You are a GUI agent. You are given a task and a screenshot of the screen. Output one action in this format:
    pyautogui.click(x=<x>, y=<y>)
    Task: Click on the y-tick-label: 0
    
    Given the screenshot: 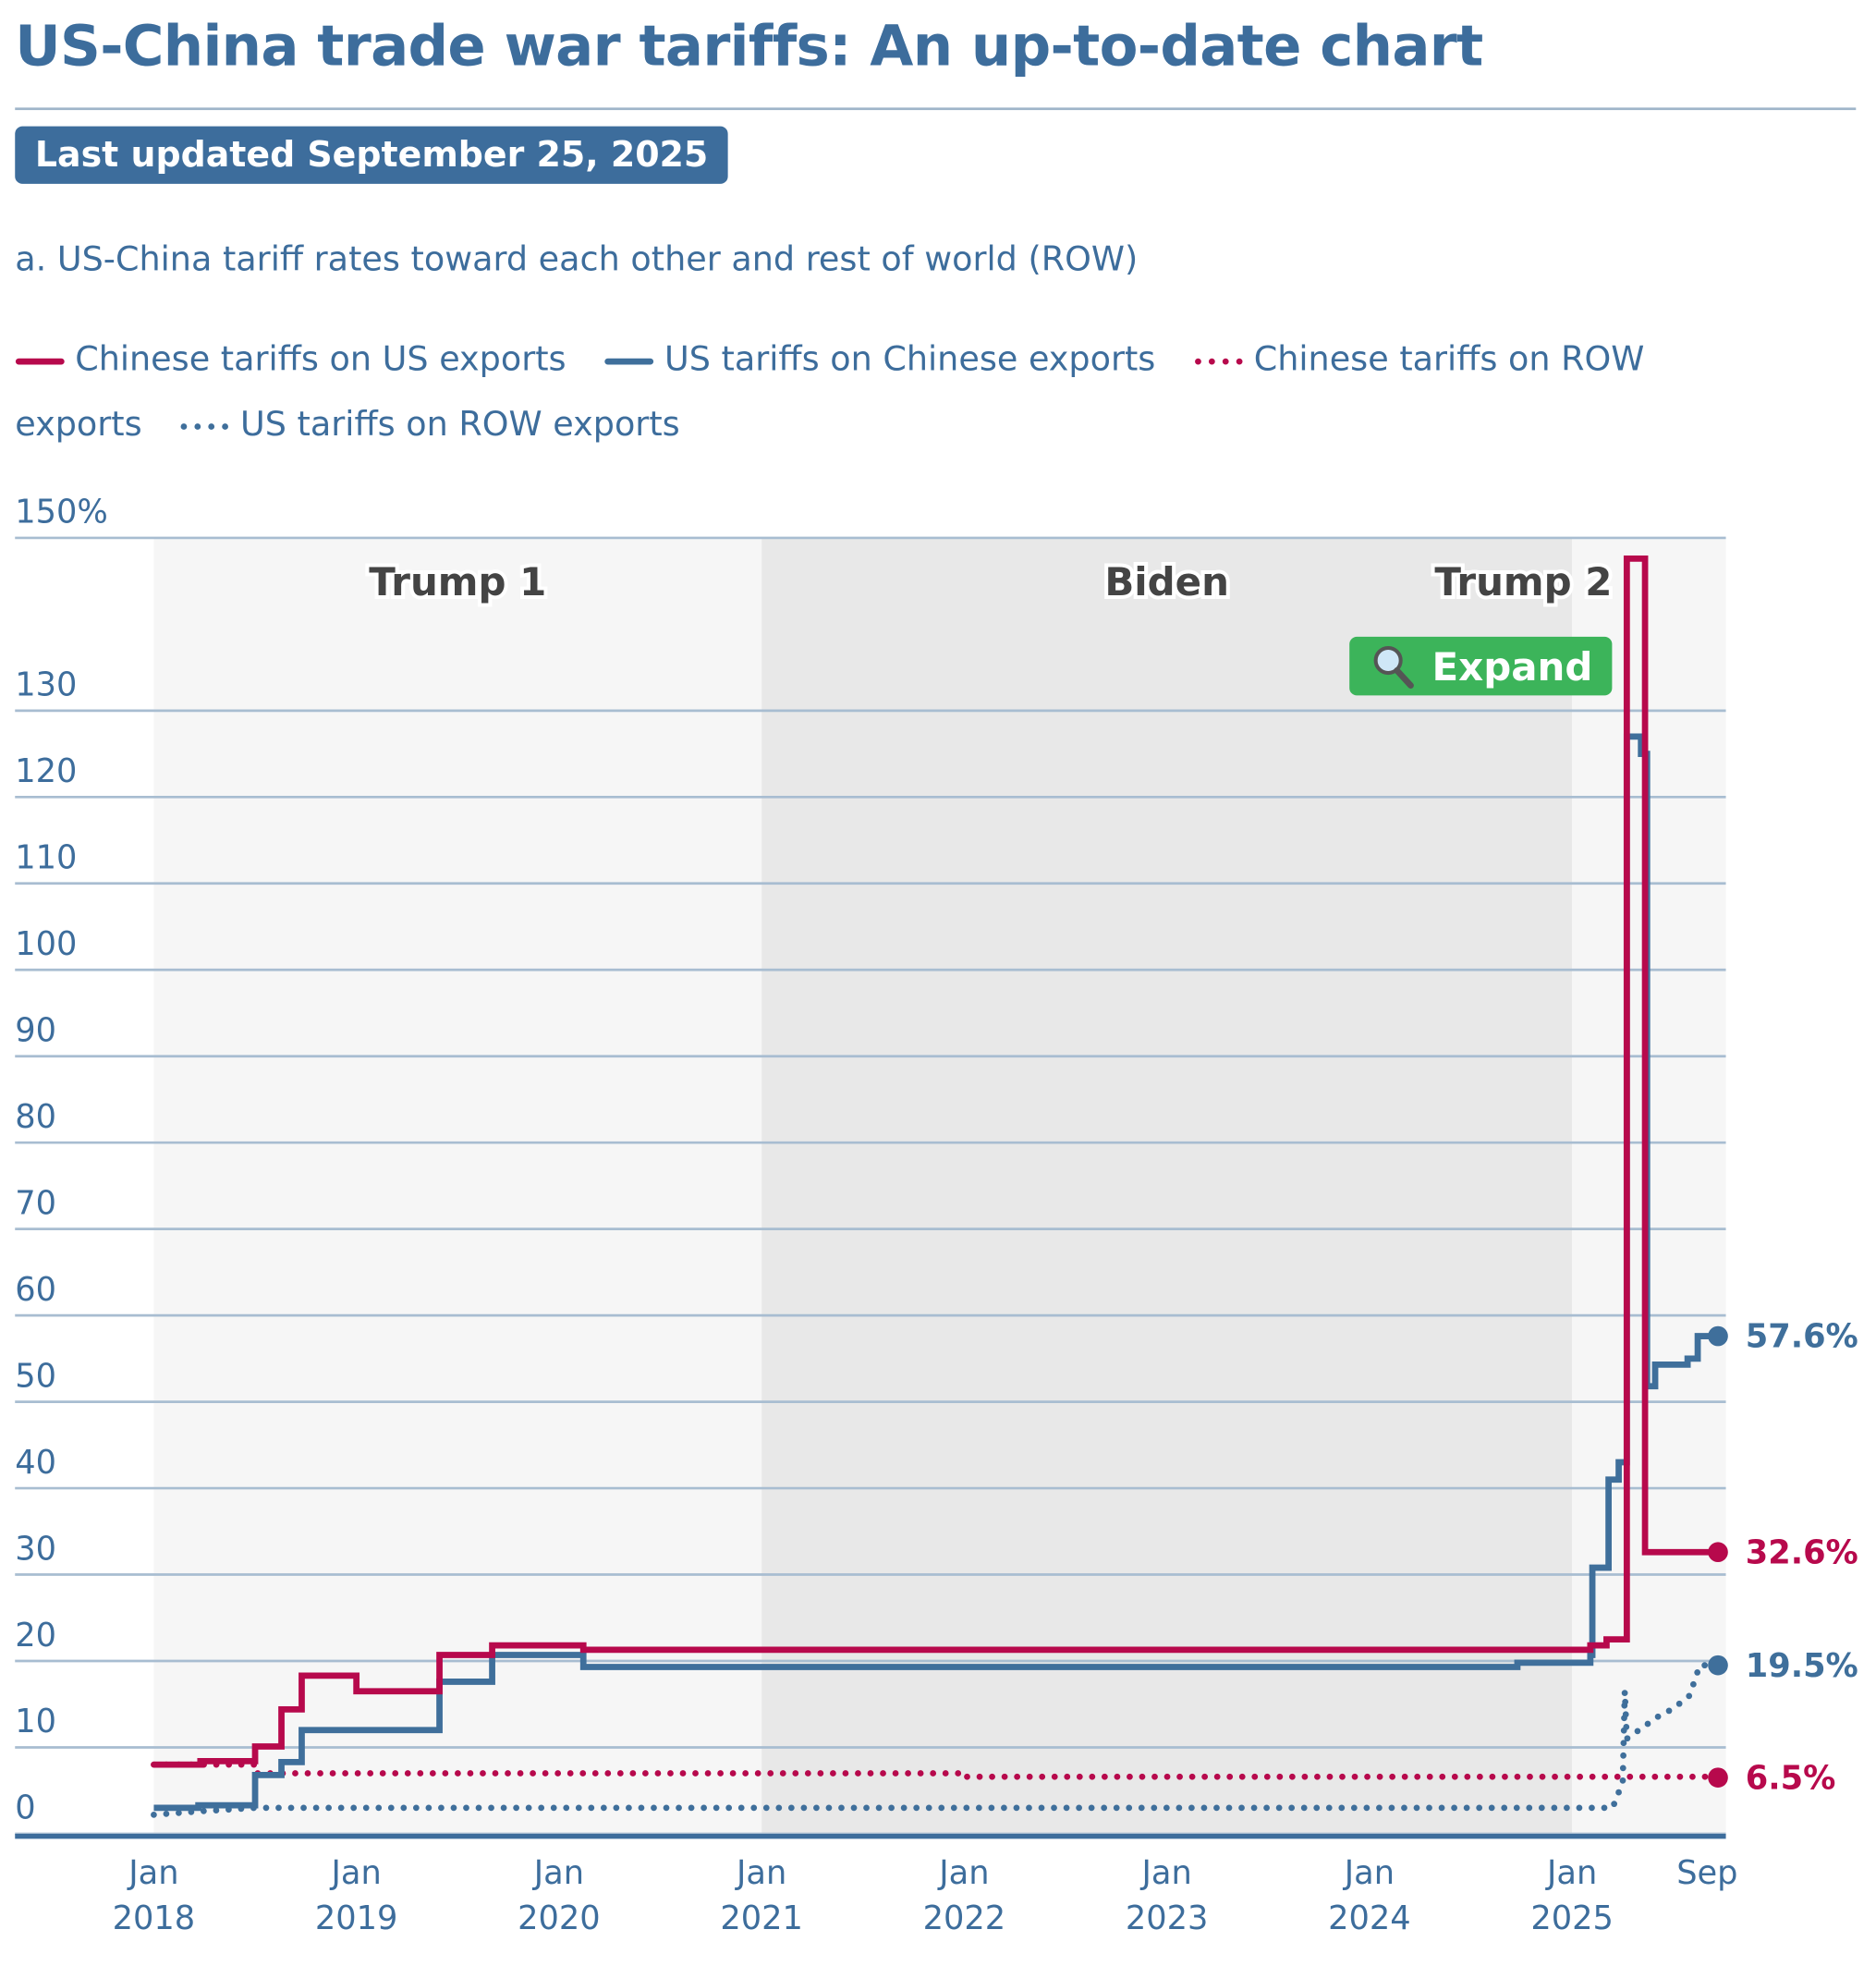 What is the action you would take?
    pyautogui.click(x=25, y=1808)
    